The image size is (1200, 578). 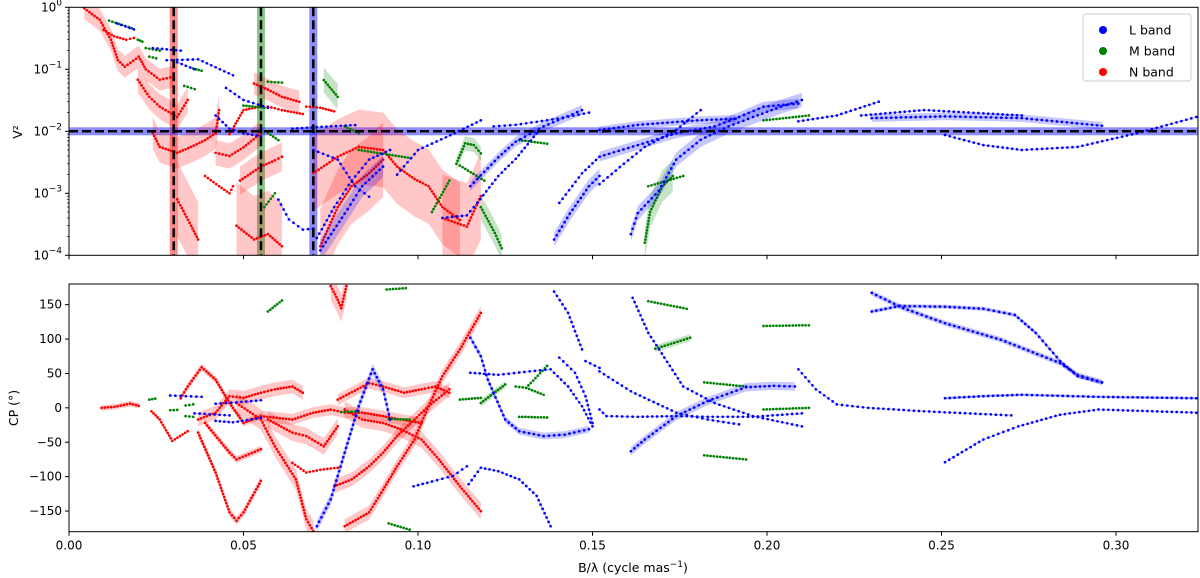 What do you see at coordinates (529, 387) in the screenshot?
I see `cp-series-line` at bounding box center [529, 387].